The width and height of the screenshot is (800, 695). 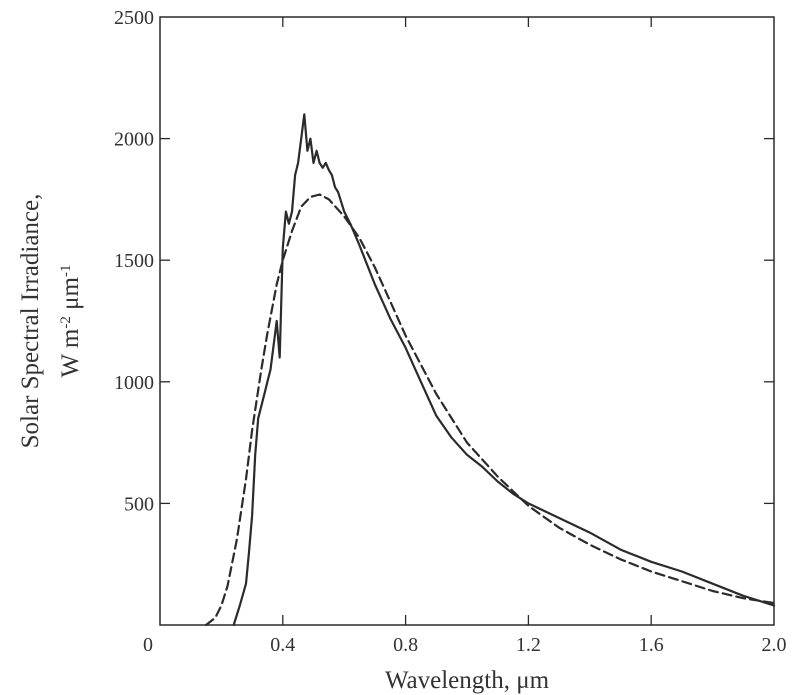 What do you see at coordinates (30, 321) in the screenshot?
I see `y-axis-title-line1: Solar Spectral Irradiance,` at bounding box center [30, 321].